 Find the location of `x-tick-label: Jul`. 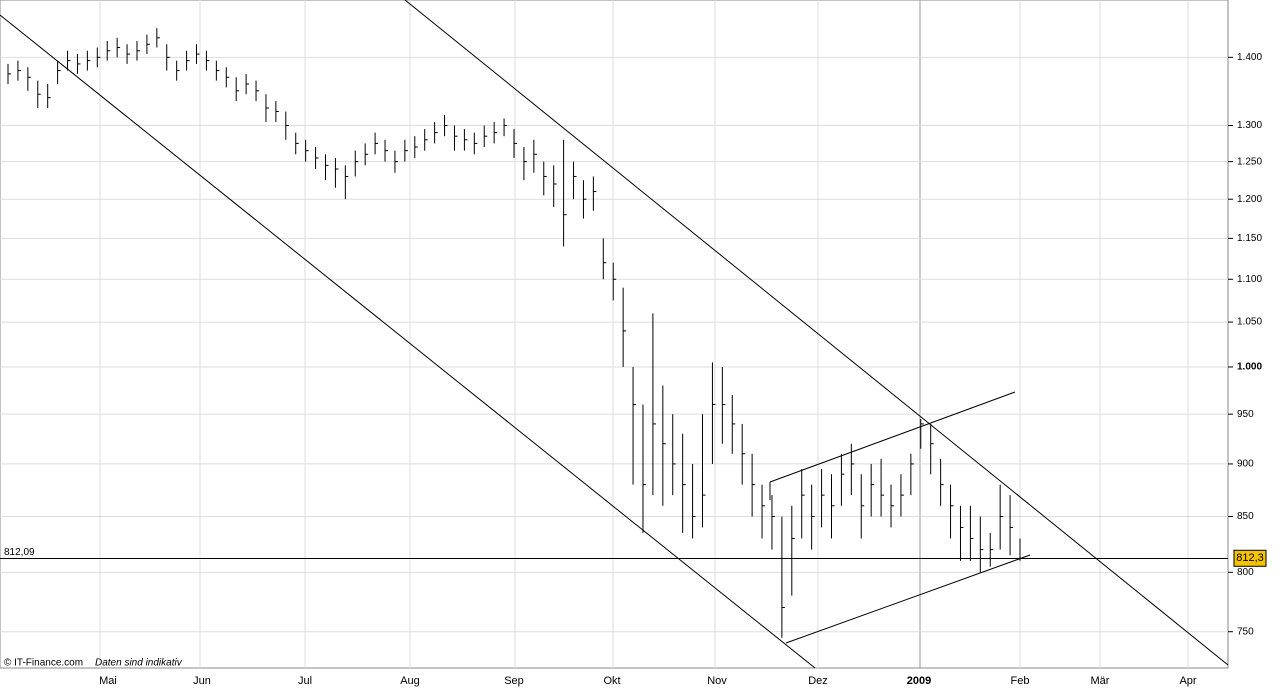

x-tick-label: Jul is located at coordinates (305, 681).